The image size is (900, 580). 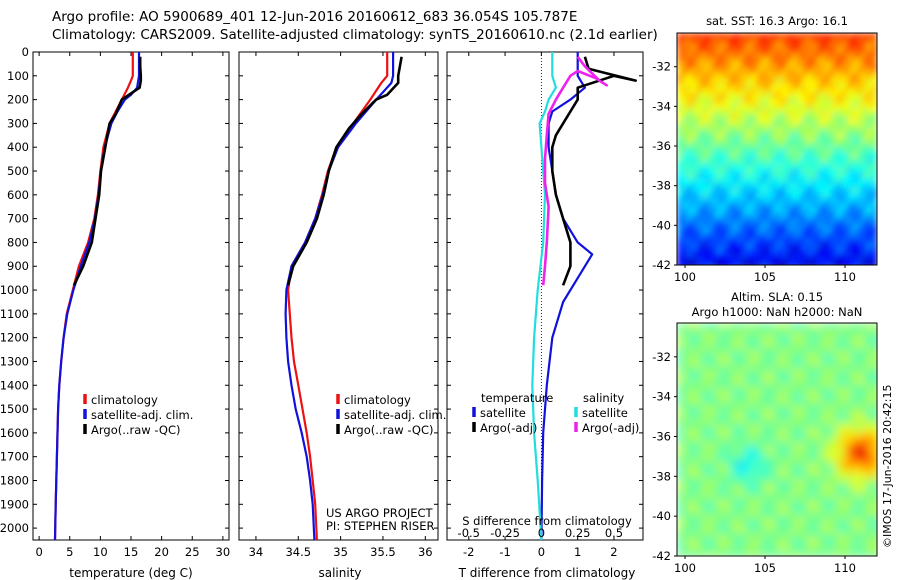 I want to click on depth-tick-label: 1500, so click(x=14, y=409).